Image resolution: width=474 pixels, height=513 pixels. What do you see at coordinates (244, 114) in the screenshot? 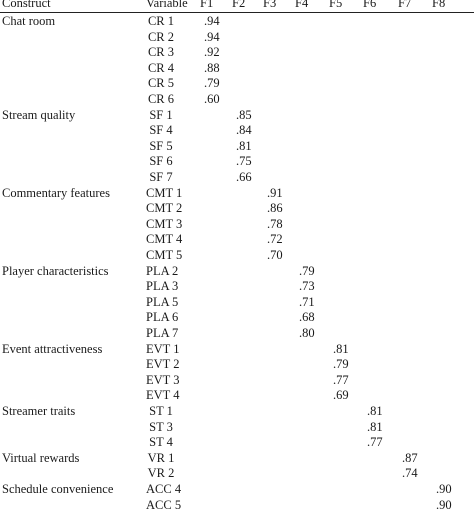
I see `loading-value: .85` at bounding box center [244, 114].